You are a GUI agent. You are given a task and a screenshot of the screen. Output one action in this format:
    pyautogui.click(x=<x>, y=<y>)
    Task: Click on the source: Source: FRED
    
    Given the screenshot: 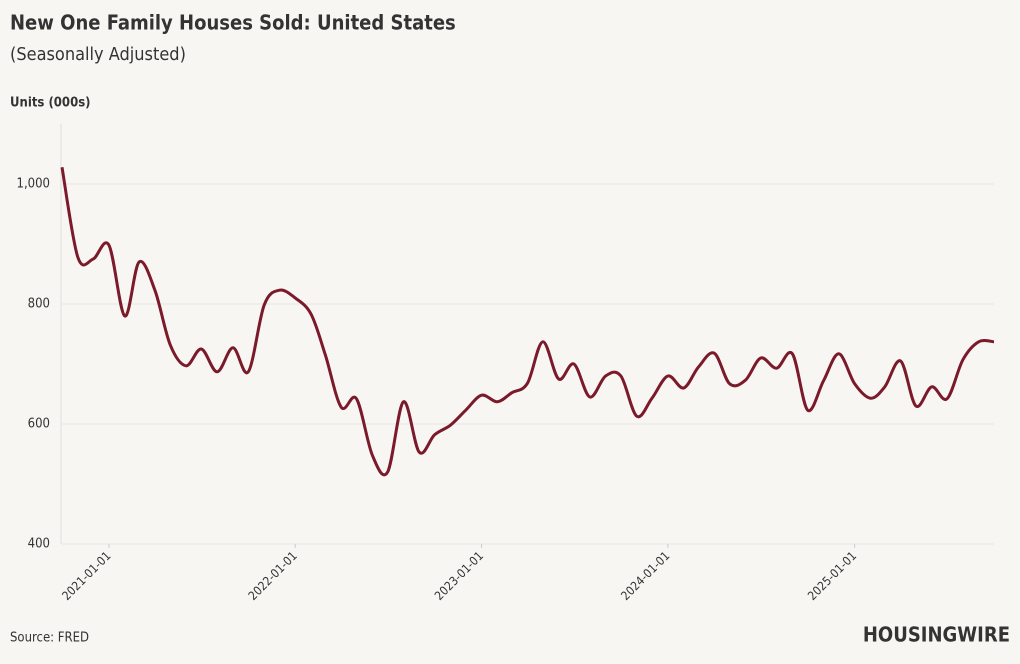 What is the action you would take?
    pyautogui.click(x=49, y=638)
    